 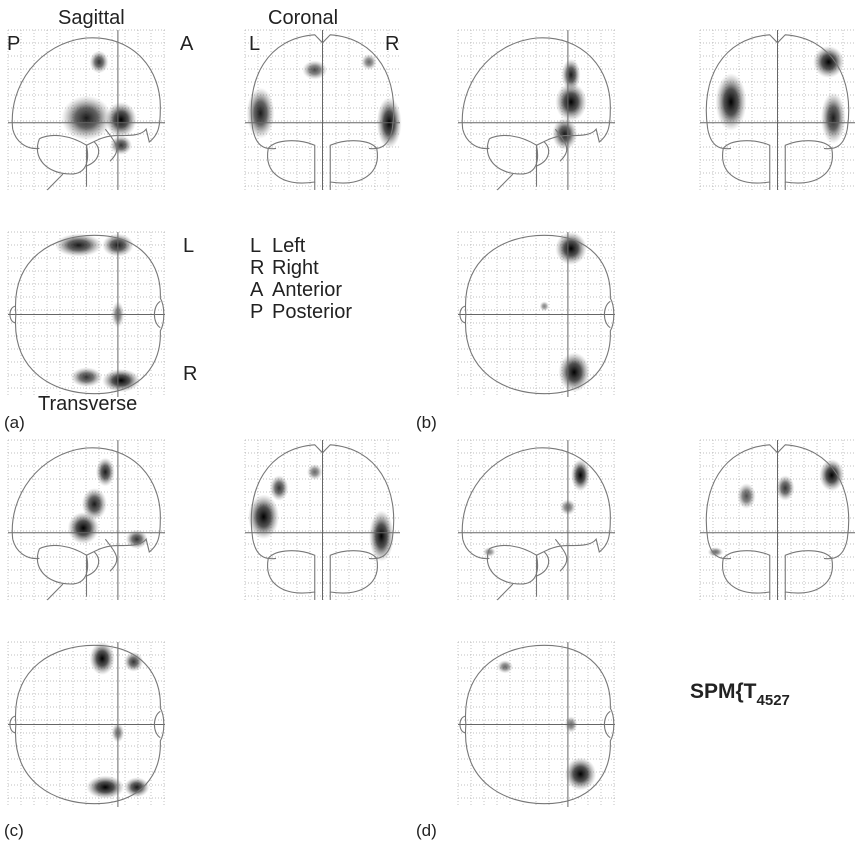 I want to click on orientation-letter: A, so click(x=187, y=44).